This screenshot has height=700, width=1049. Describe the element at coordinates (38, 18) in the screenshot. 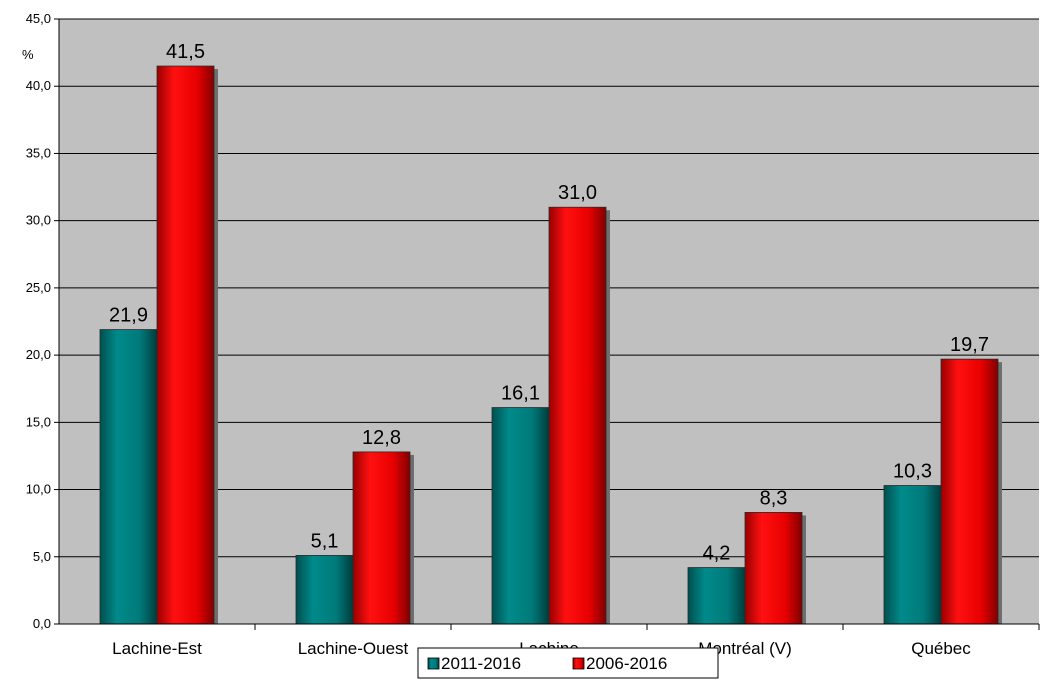

I see `y-tick-label: 45,0` at that location.